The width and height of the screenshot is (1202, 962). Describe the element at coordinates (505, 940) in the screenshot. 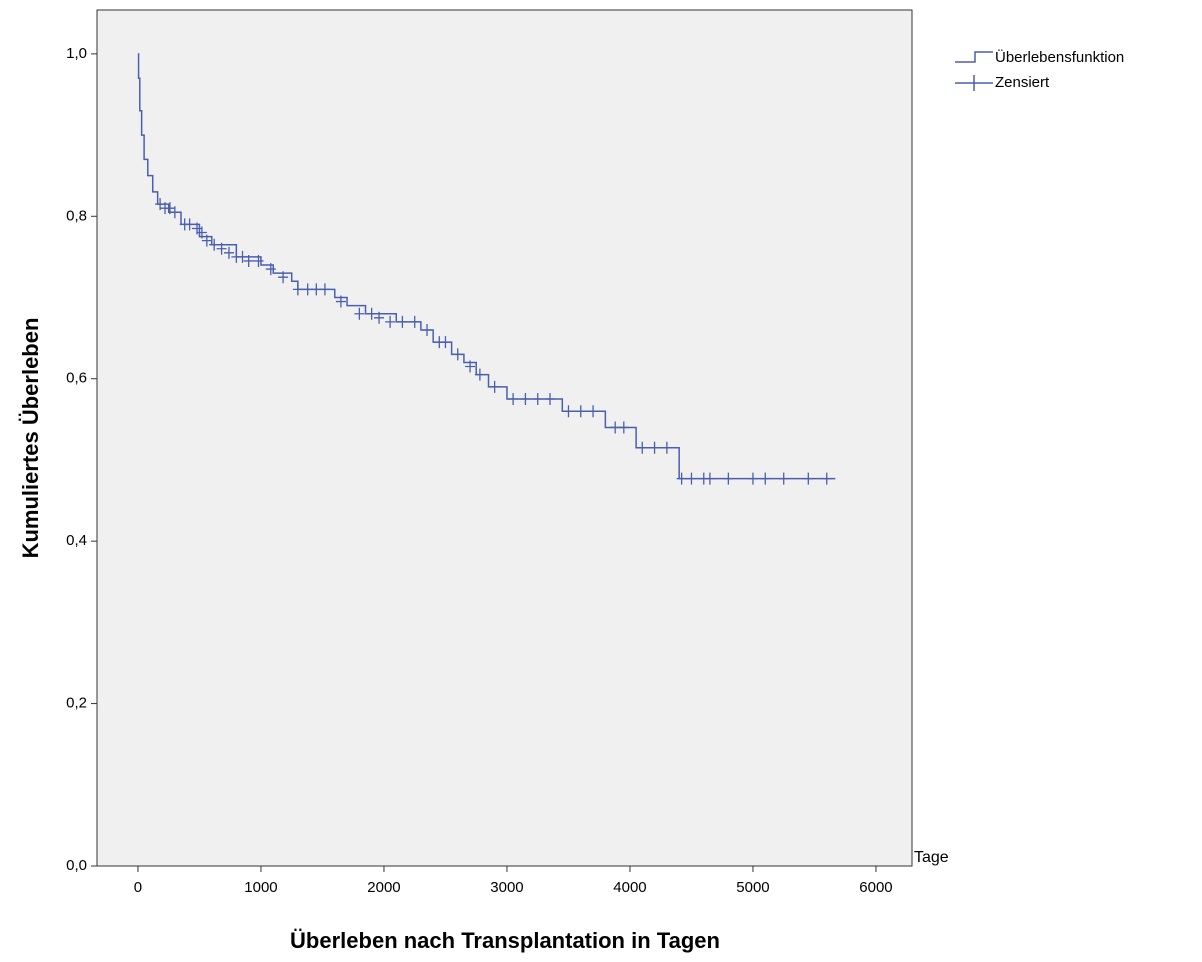

I see `x-axis-title: Überleben nach Transplantation in Tagen` at that location.